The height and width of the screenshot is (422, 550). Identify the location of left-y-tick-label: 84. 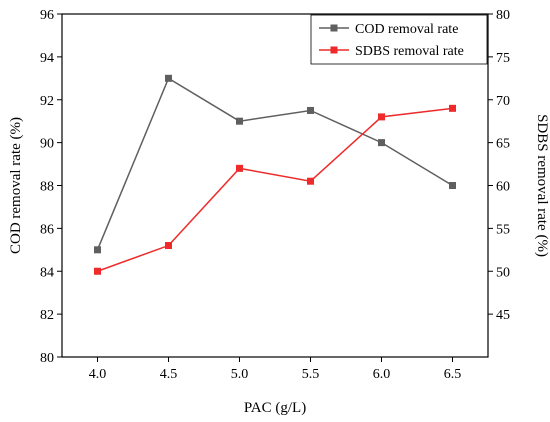
(47, 272).